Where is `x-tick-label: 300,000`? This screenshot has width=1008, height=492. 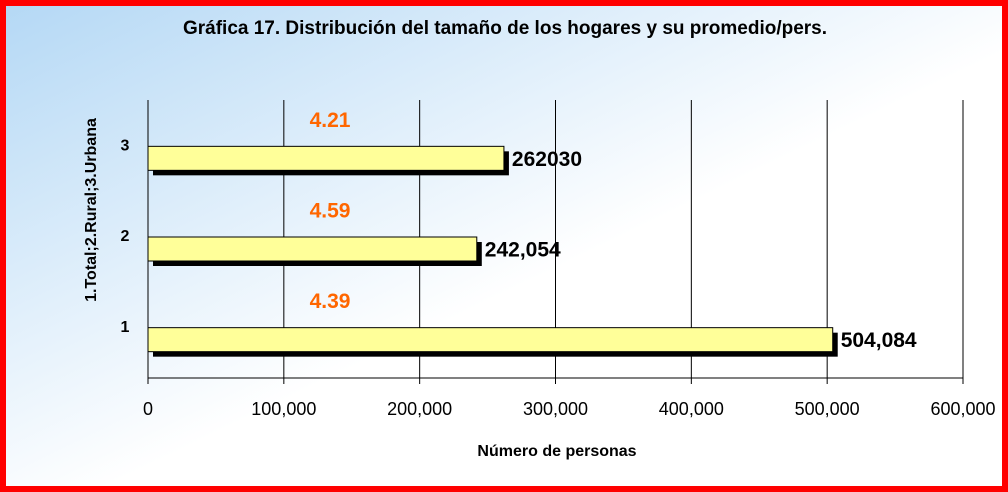
x-tick-label: 300,000 is located at coordinates (555, 409).